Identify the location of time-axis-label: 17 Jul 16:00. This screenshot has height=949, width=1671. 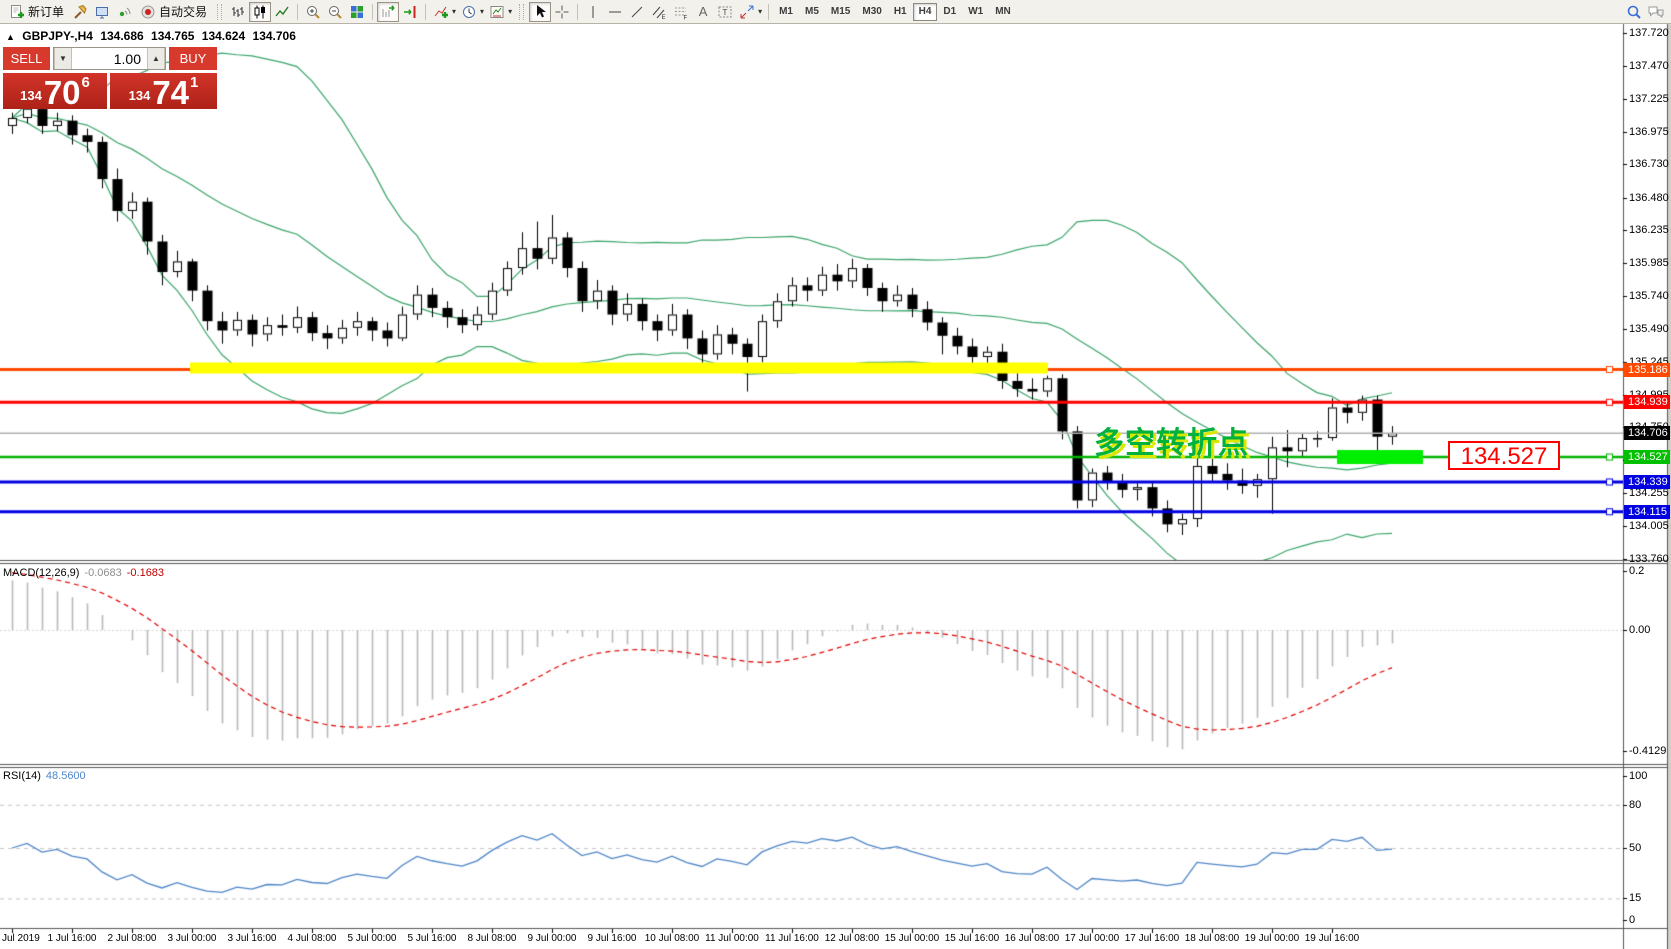
(1152, 938).